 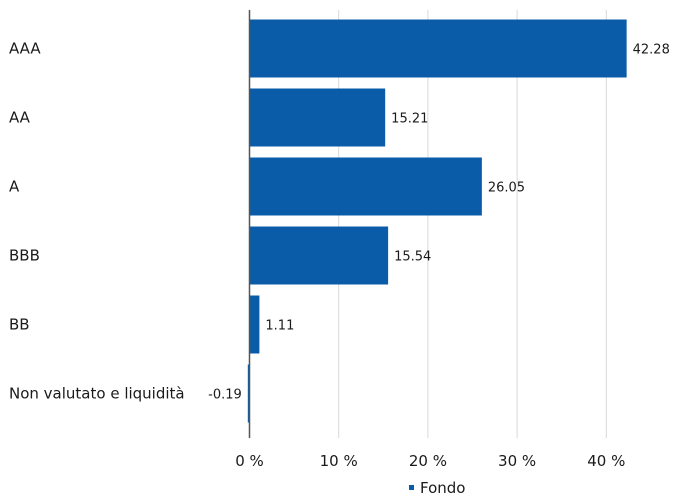 I want to click on category-label-2: A, so click(x=14, y=187).